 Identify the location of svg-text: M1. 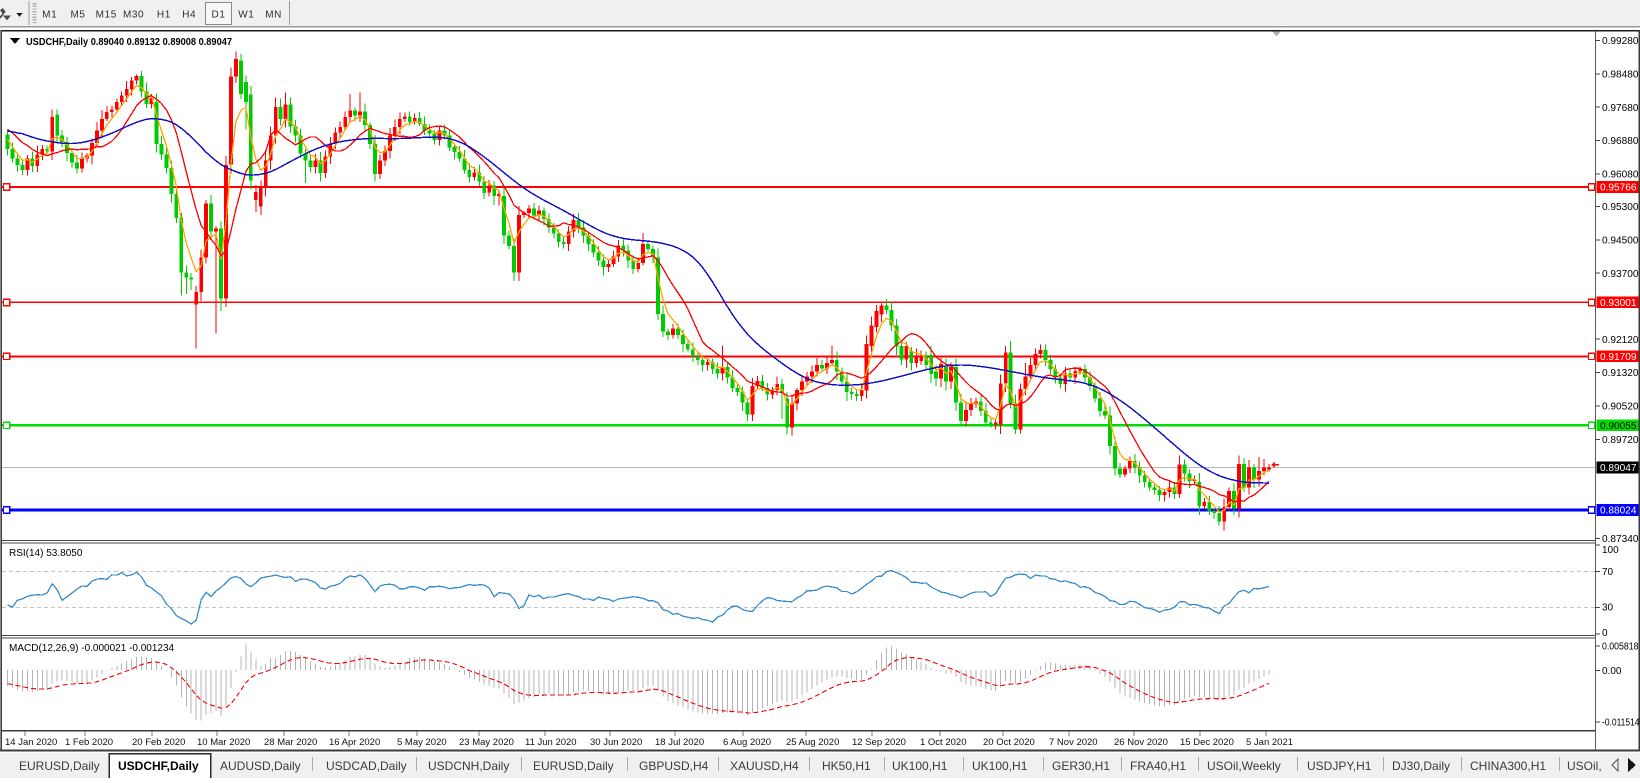
(49, 15).